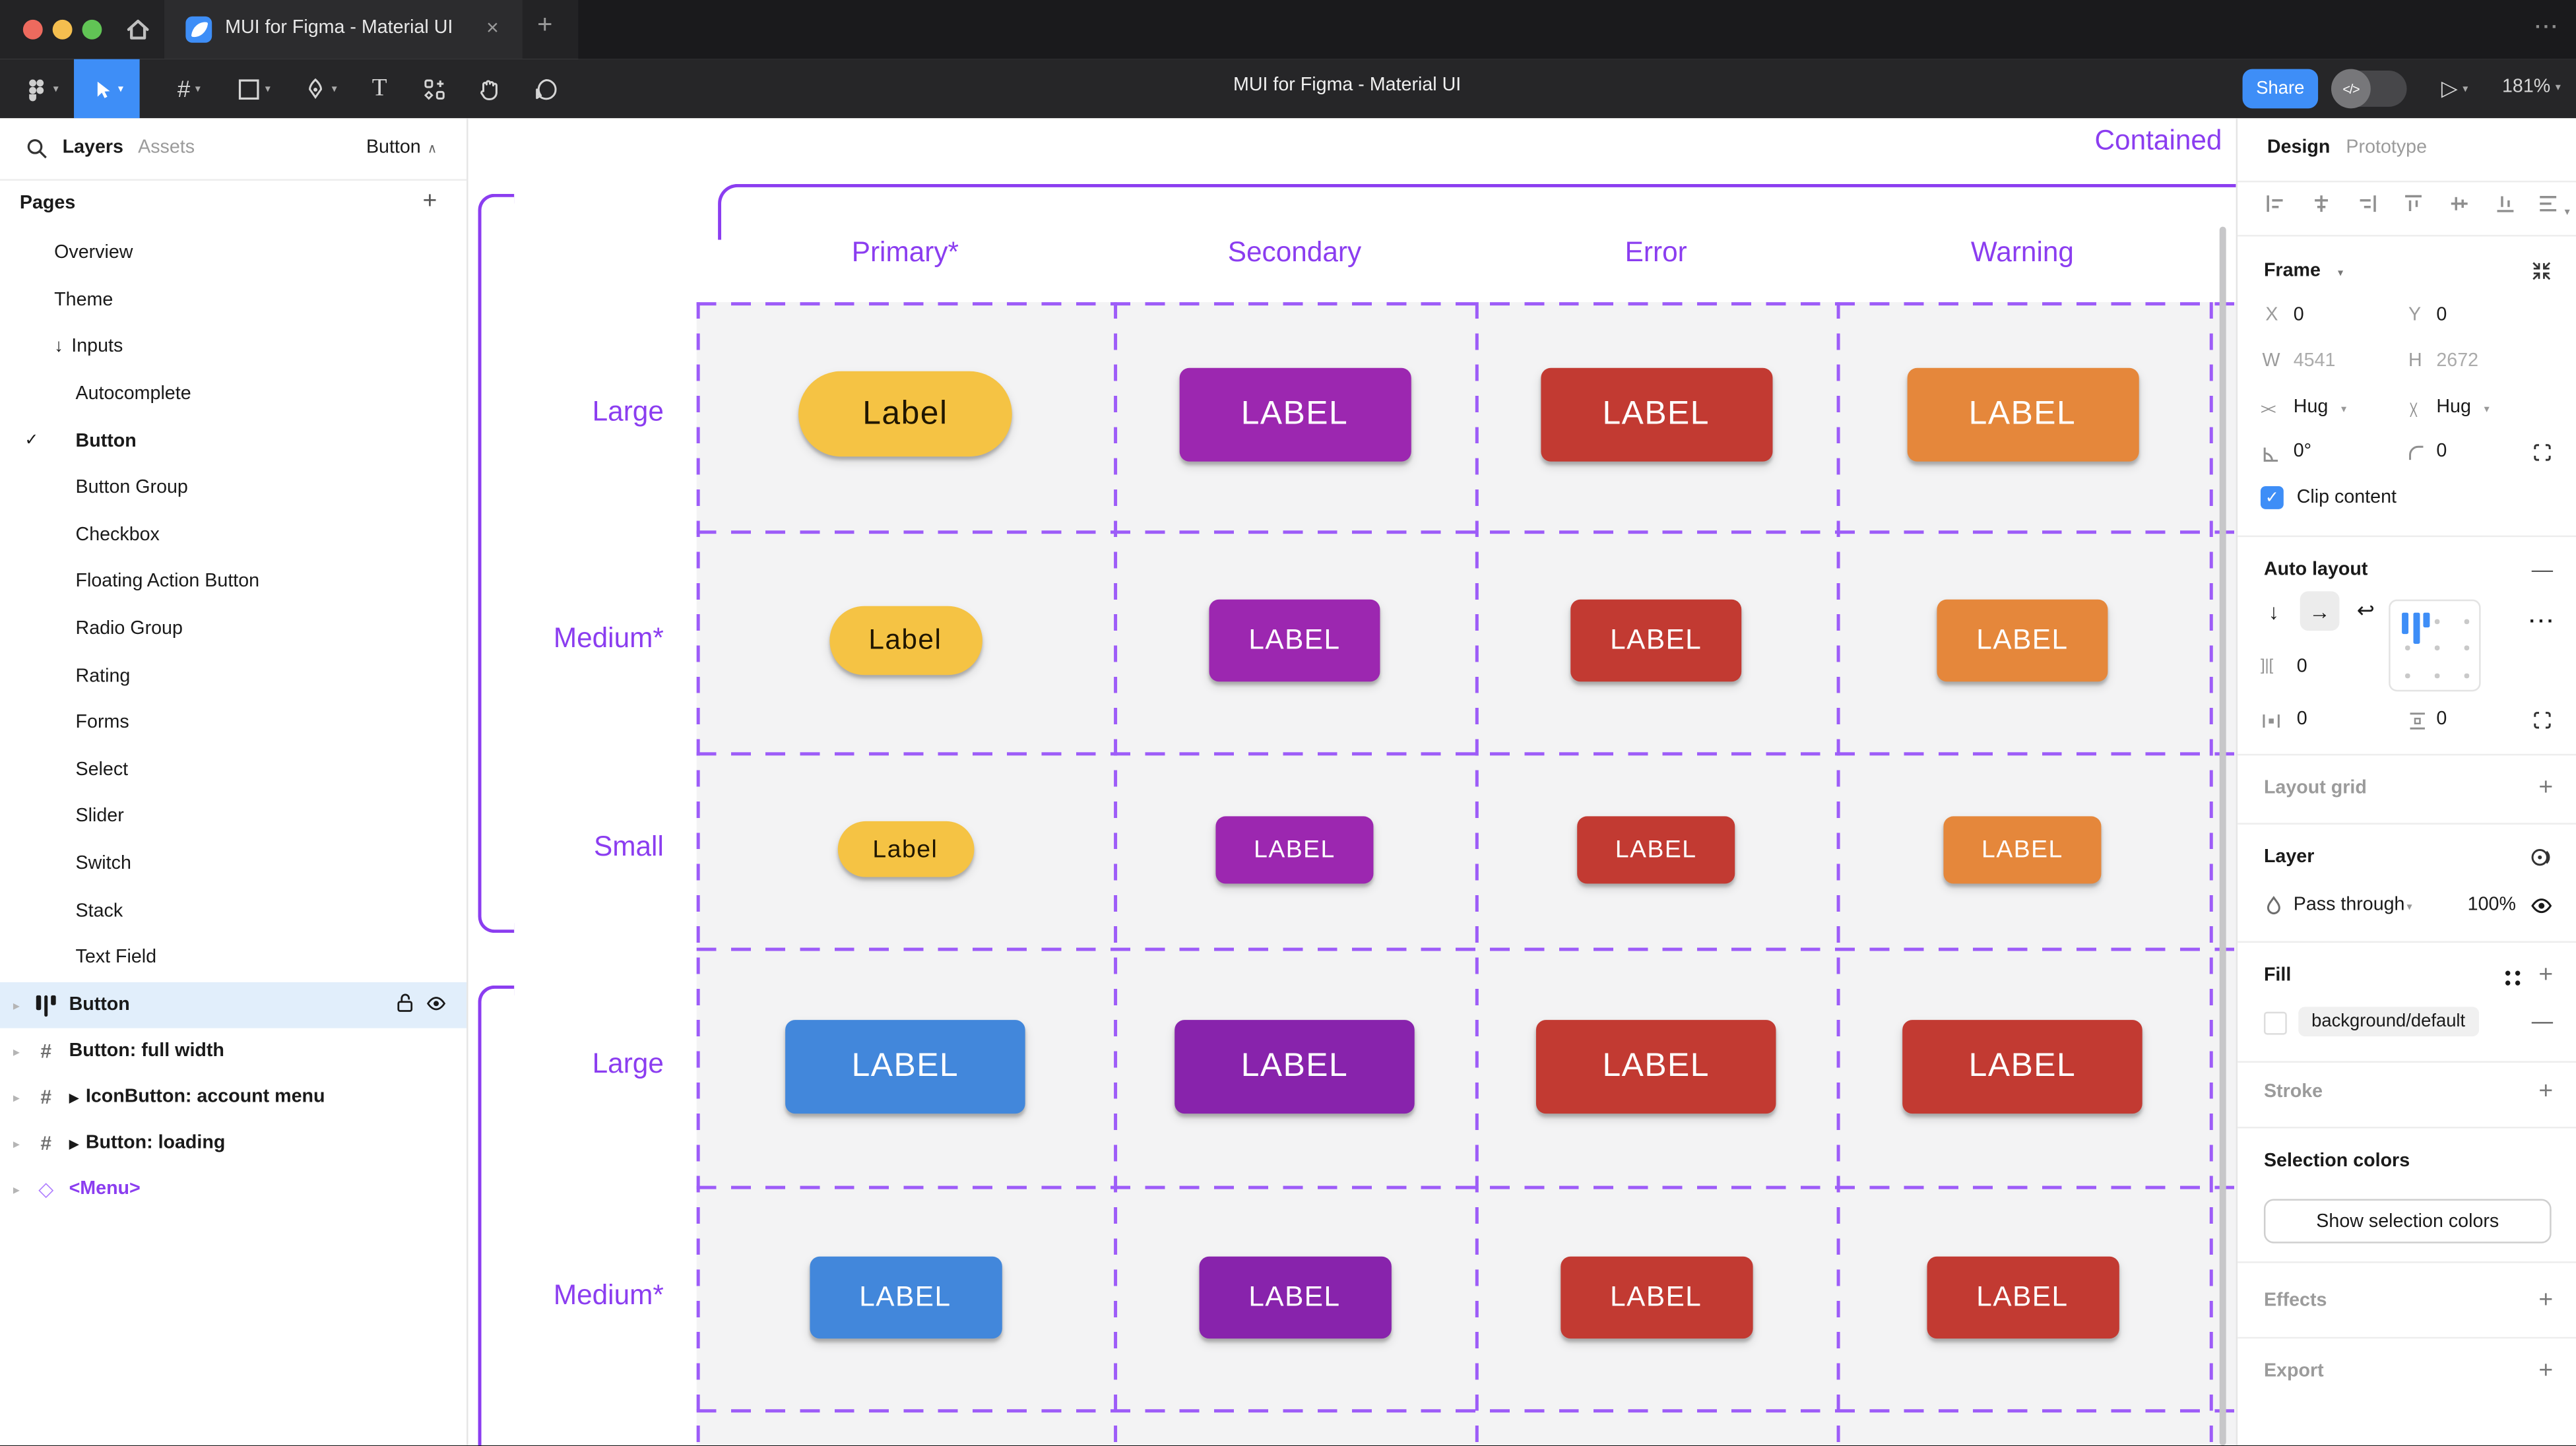 Image resolution: width=2576 pixels, height=1446 pixels. I want to click on dev-mode-toggle: </>, so click(2369, 89).